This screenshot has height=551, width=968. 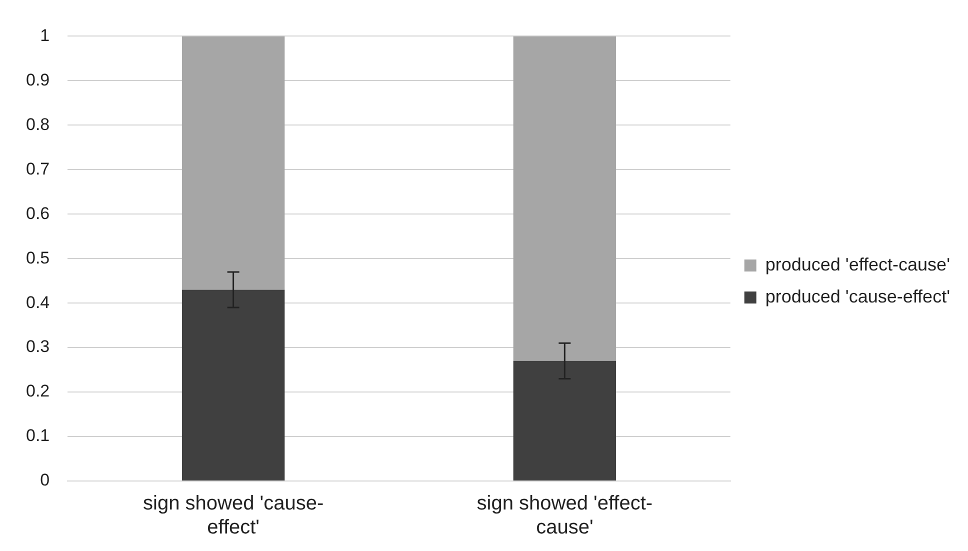 What do you see at coordinates (38, 391) in the screenshot?
I see `y-tick-label: 0.2` at bounding box center [38, 391].